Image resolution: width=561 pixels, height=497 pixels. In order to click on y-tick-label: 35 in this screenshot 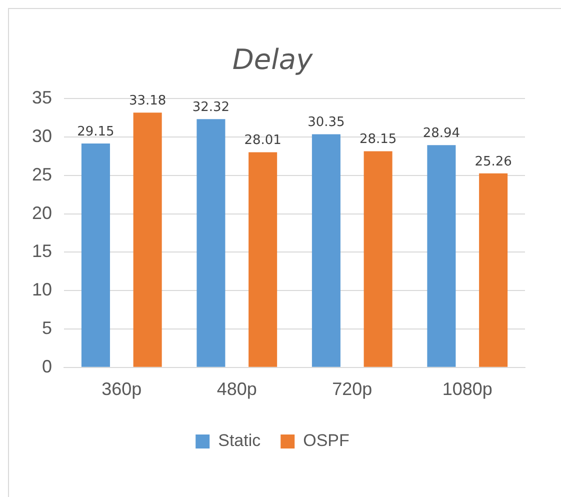, I will do `click(42, 98)`.